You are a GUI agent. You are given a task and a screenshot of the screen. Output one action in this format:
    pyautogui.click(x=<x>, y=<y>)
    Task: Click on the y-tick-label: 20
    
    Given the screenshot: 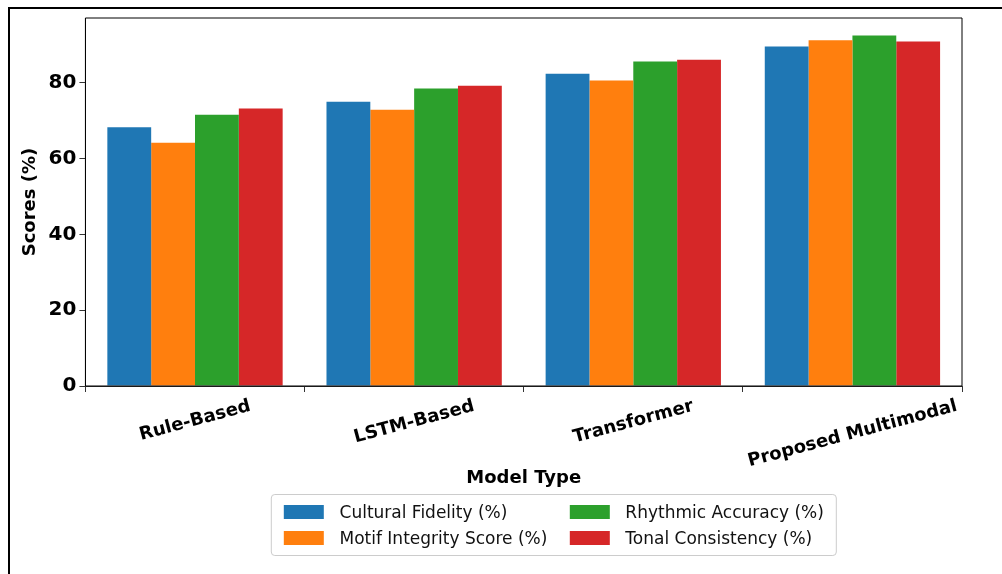 What is the action you would take?
    pyautogui.click(x=62, y=308)
    